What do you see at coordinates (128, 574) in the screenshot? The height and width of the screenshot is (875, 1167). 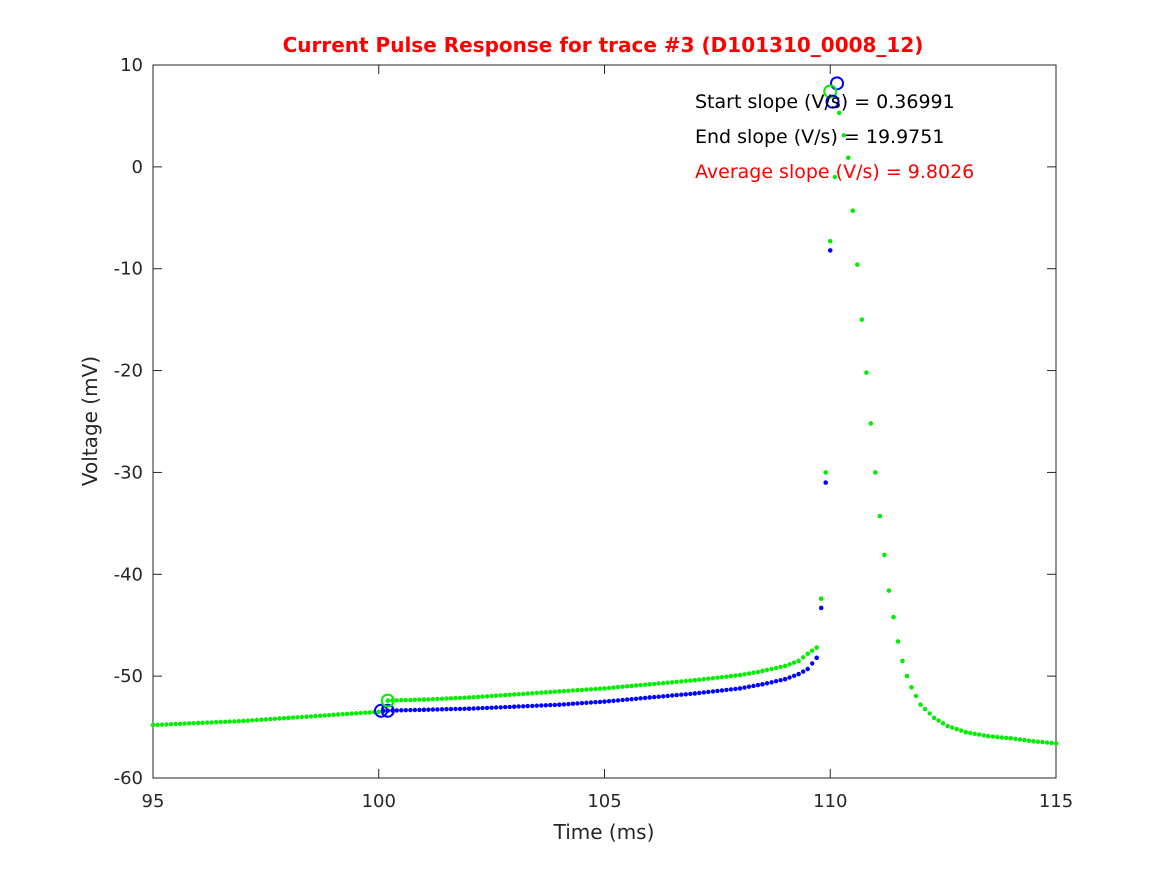 I see `y-tick-label: -40` at bounding box center [128, 574].